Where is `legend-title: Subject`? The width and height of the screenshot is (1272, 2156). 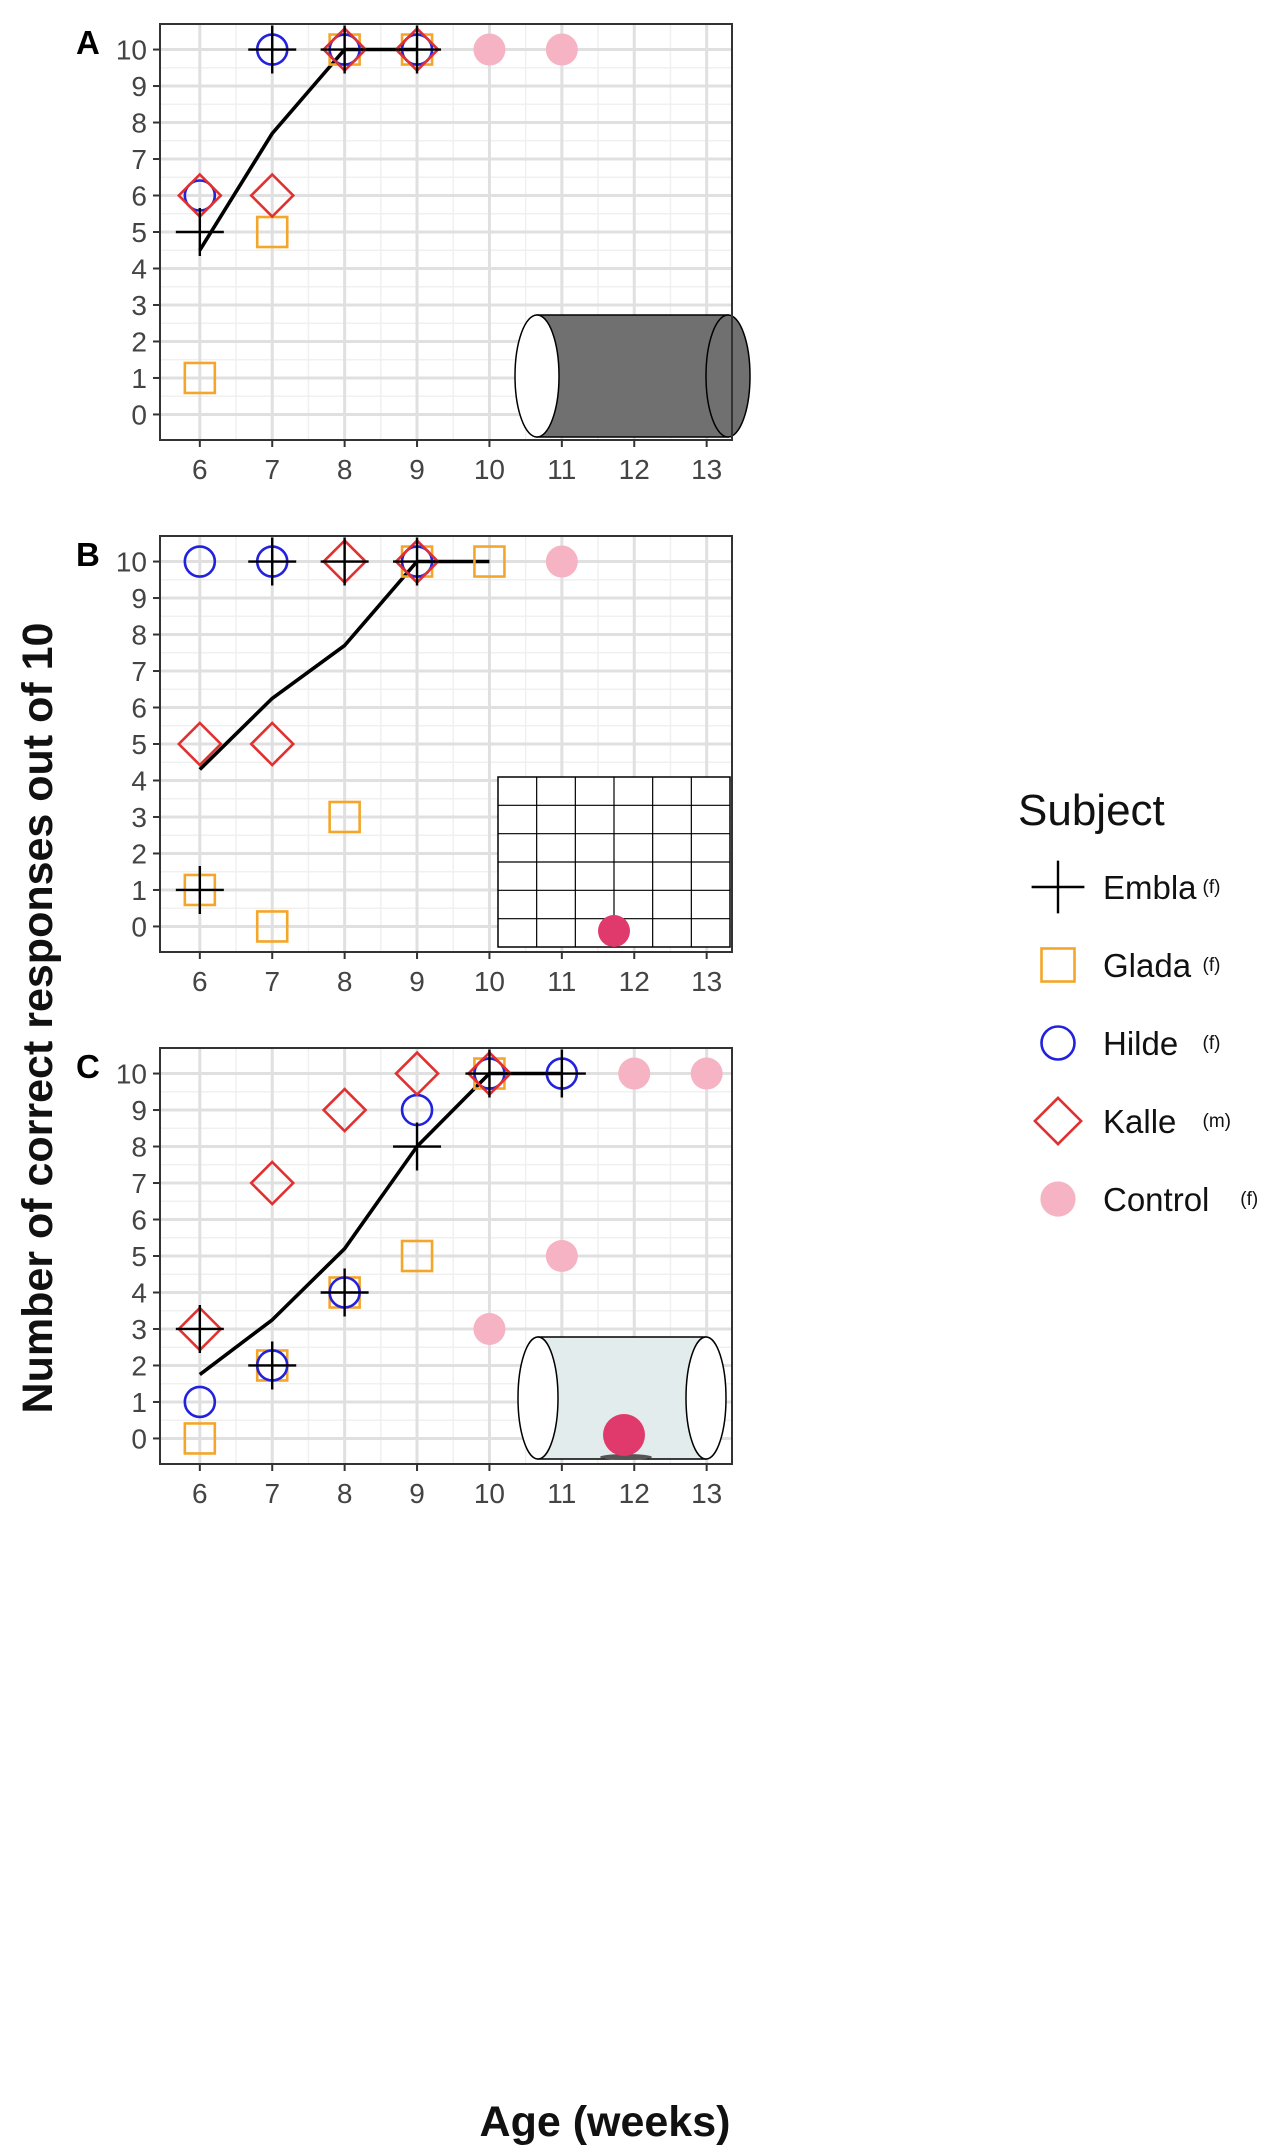 legend-title: Subject is located at coordinates (1091, 810).